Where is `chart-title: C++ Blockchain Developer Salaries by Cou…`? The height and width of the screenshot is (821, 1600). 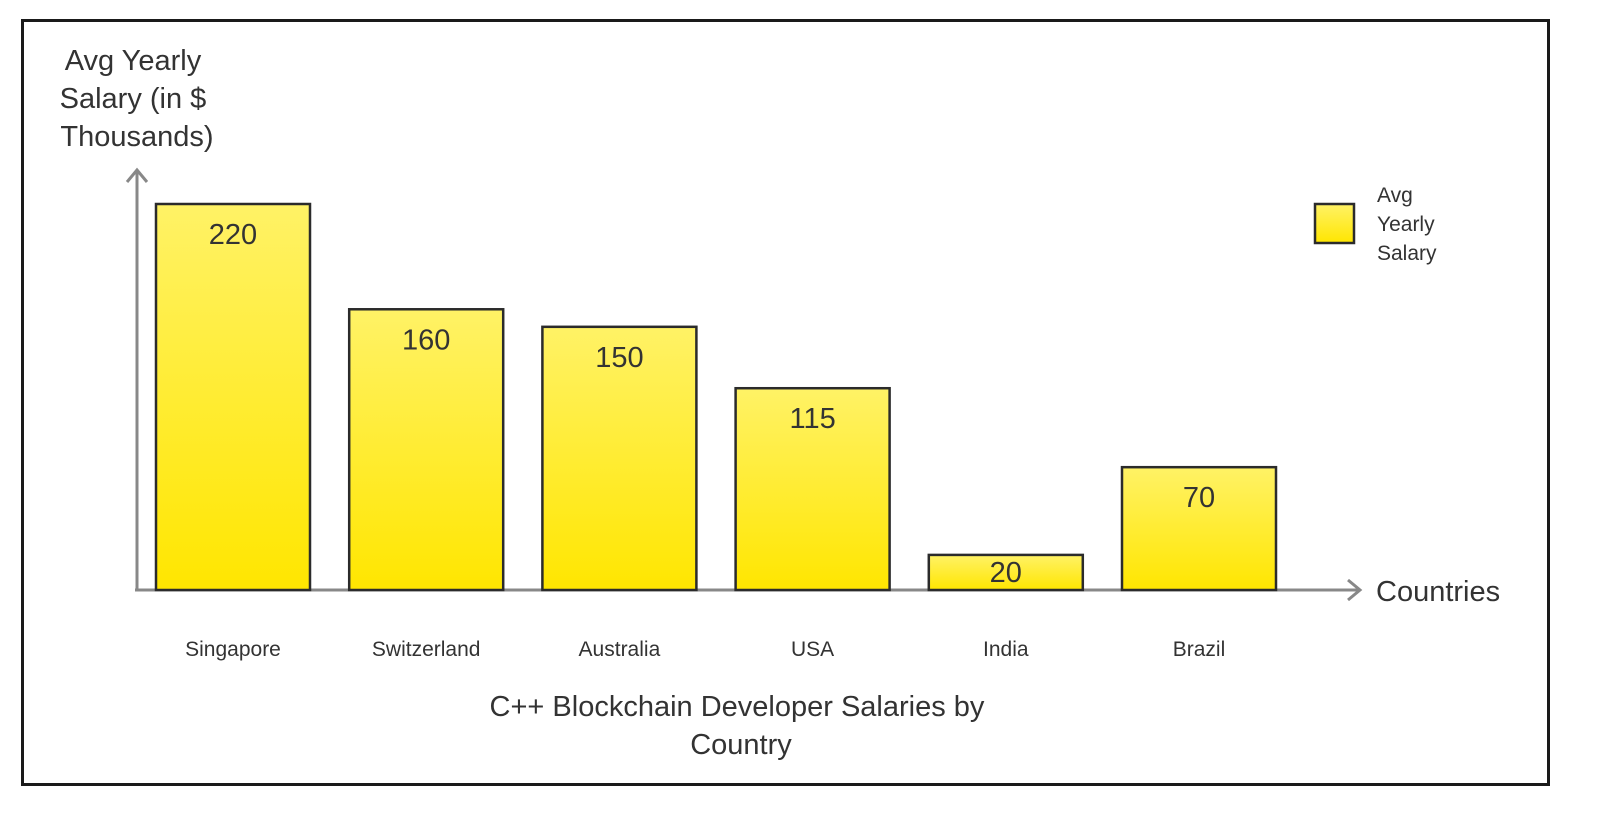
chart-title: C++ Blockchain Developer Salaries by Cou… is located at coordinates (741, 726).